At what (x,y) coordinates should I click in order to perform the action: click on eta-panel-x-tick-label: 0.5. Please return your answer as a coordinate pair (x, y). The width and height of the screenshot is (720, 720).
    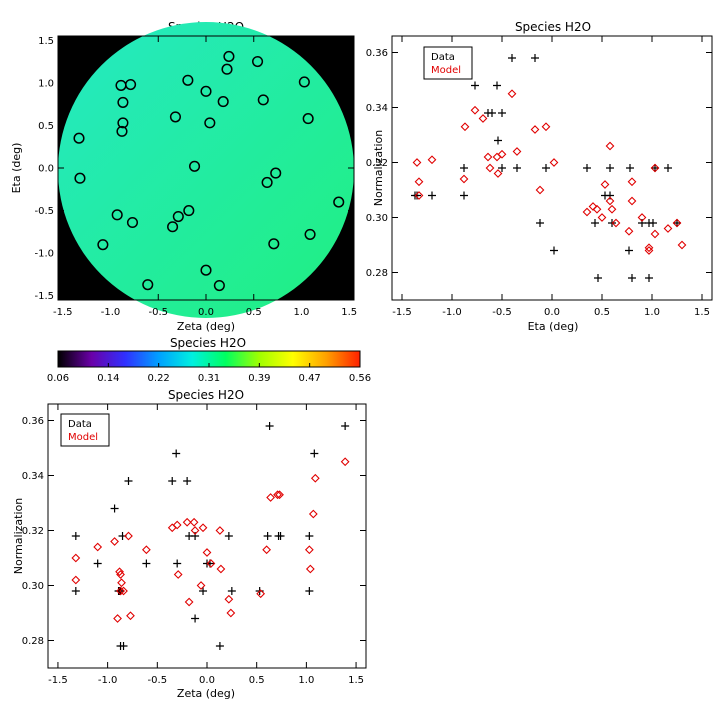
    Looking at the image, I should click on (602, 312).